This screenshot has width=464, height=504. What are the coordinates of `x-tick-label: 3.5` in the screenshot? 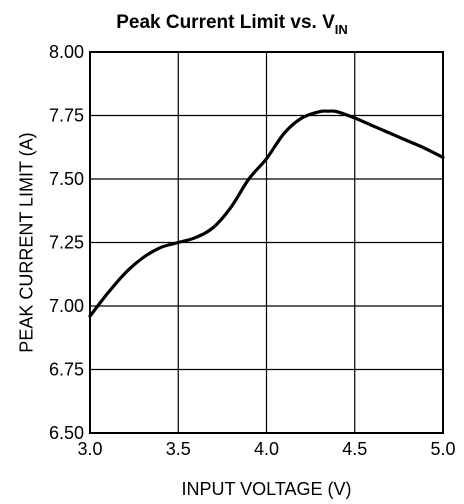 It's located at (178, 449).